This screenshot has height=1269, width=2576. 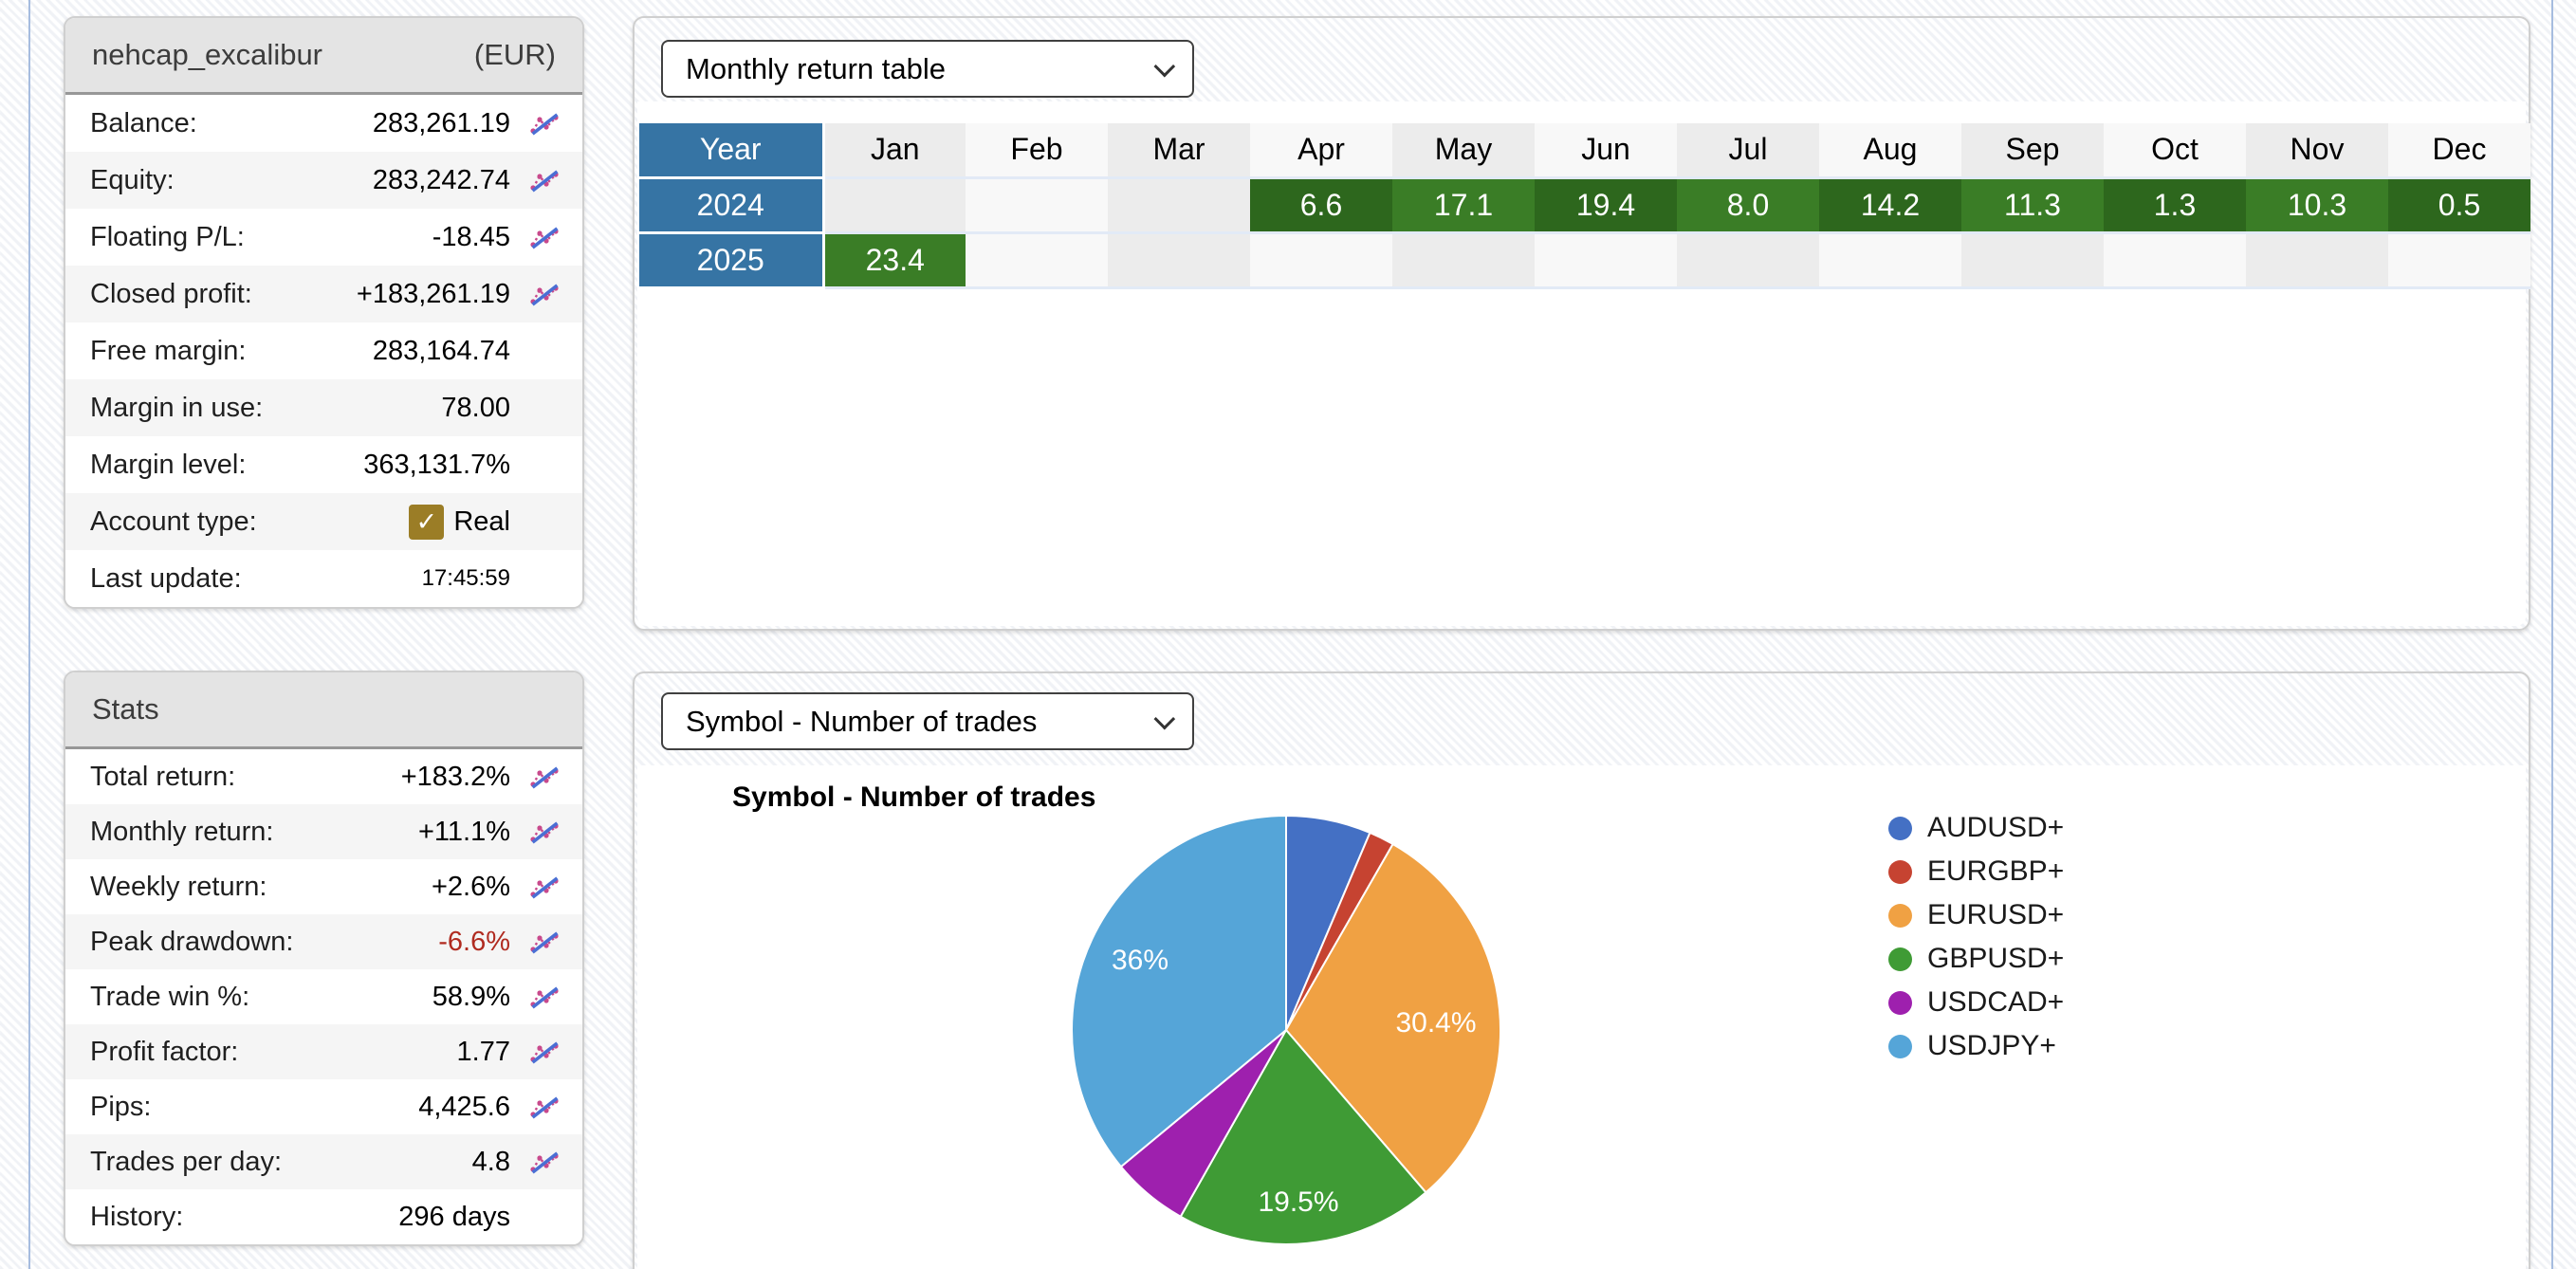 What do you see at coordinates (471, 236) in the screenshot?
I see `row-value: -18.45` at bounding box center [471, 236].